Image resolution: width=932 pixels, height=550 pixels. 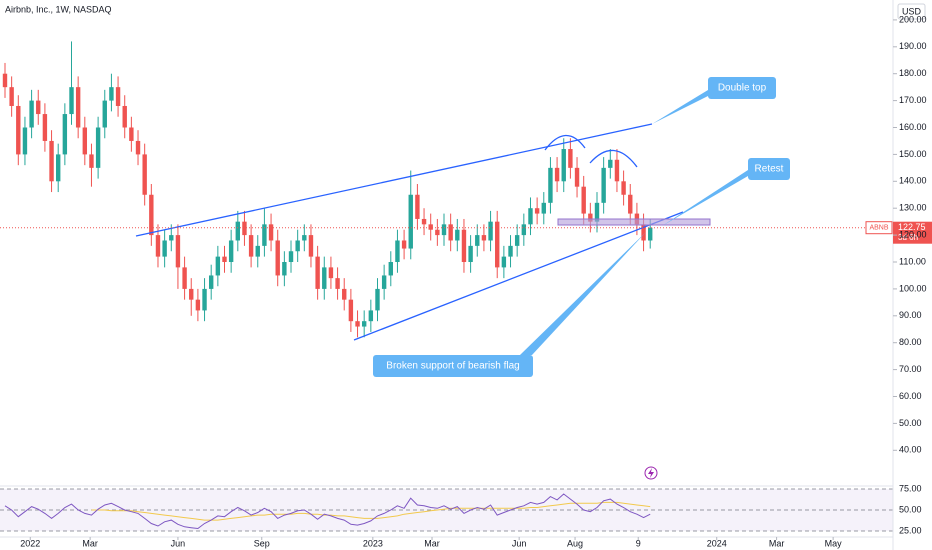 I want to click on y-tick-label: 70.00, so click(x=910, y=369).